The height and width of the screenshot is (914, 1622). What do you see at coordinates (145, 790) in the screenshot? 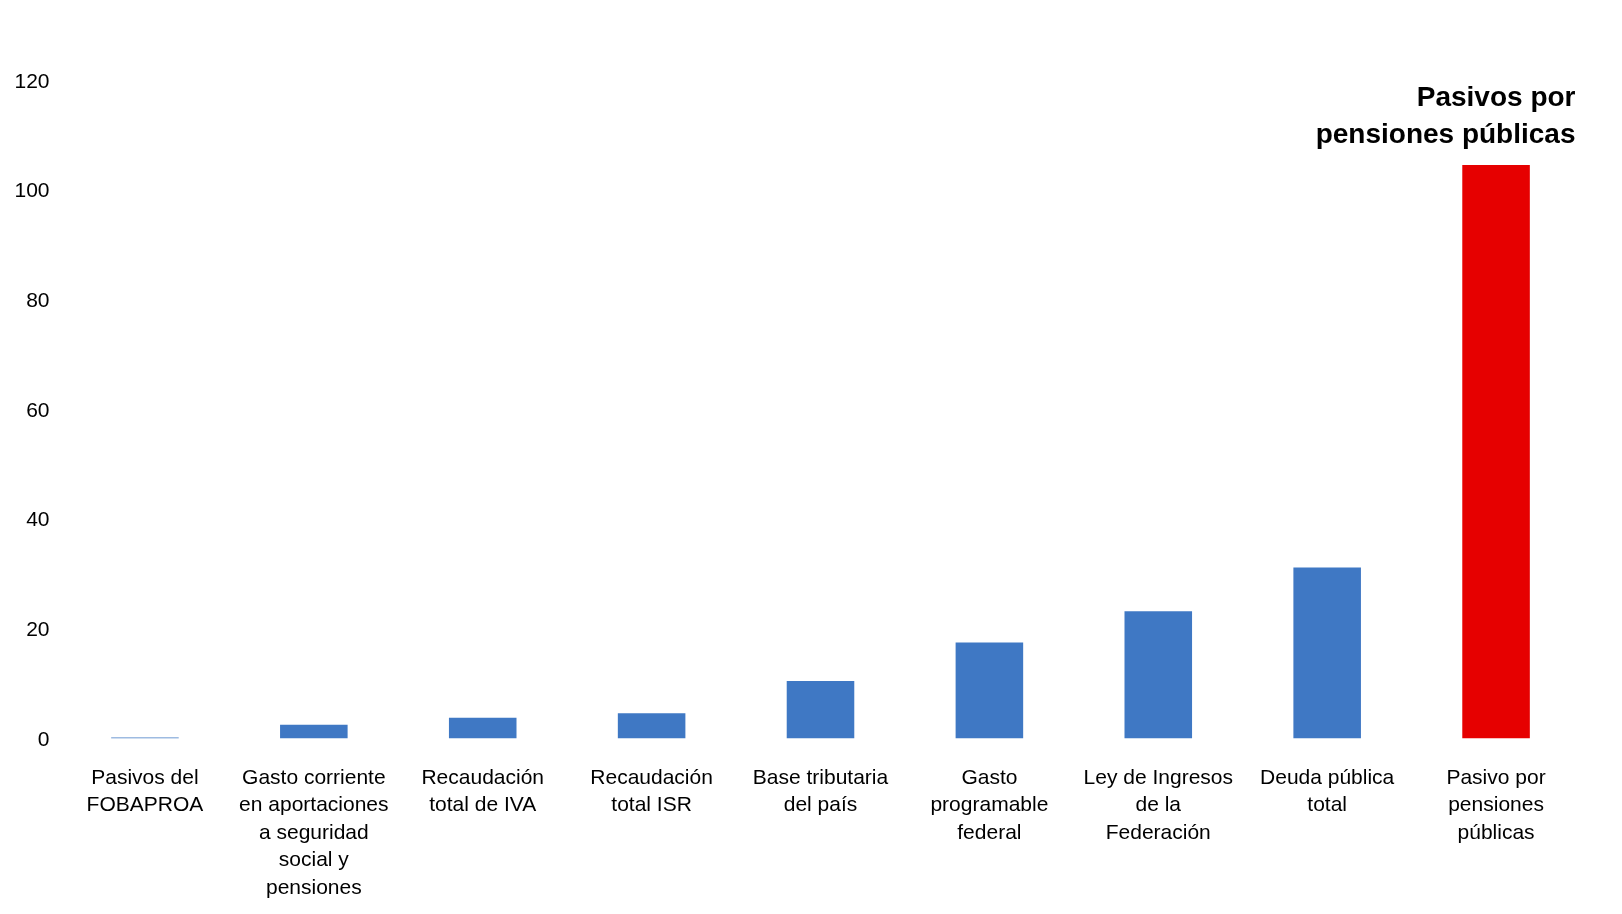
I see `x-tick-label: Pasivos del FOBAPROA` at bounding box center [145, 790].